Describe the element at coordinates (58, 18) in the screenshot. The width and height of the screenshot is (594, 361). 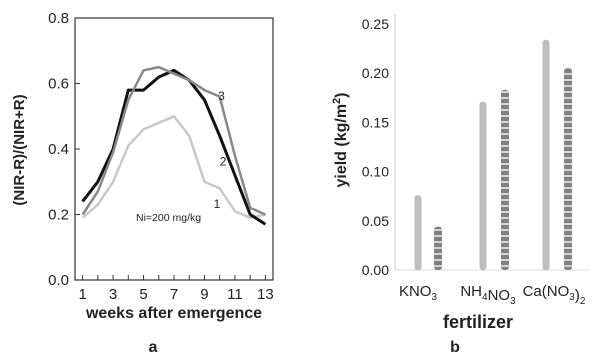
I see `a-y-tick-label: 0.8` at that location.